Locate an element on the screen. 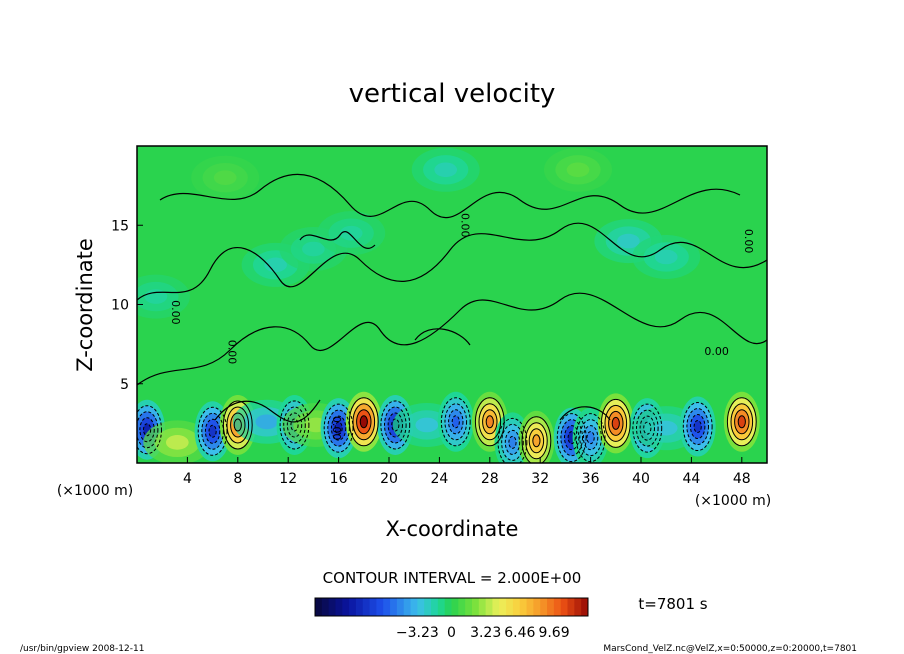 This screenshot has width=904, height=654. x-tick-label: 8 is located at coordinates (237, 479).